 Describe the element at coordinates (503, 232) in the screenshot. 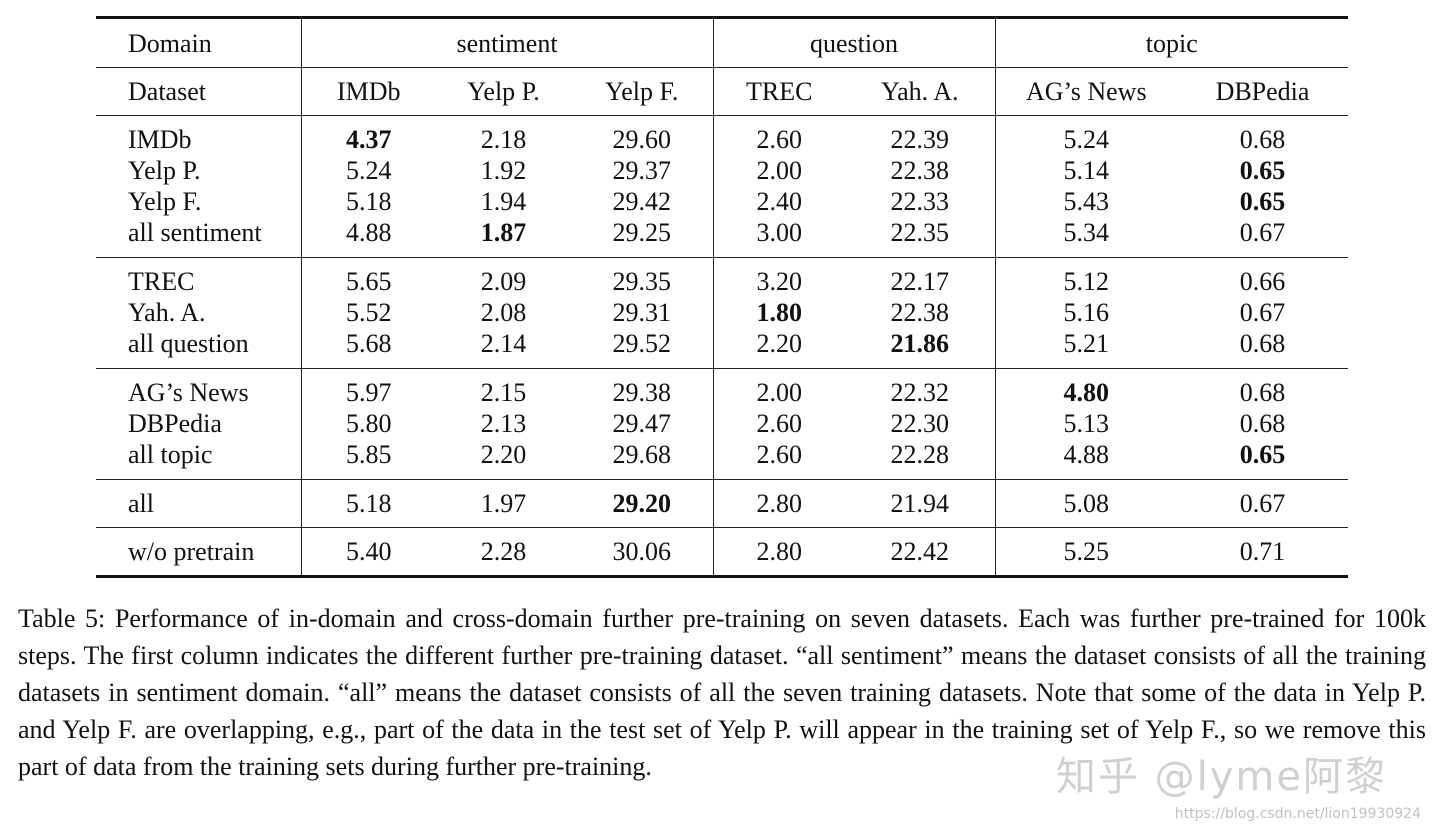

I see `table-cell: 1.87` at that location.